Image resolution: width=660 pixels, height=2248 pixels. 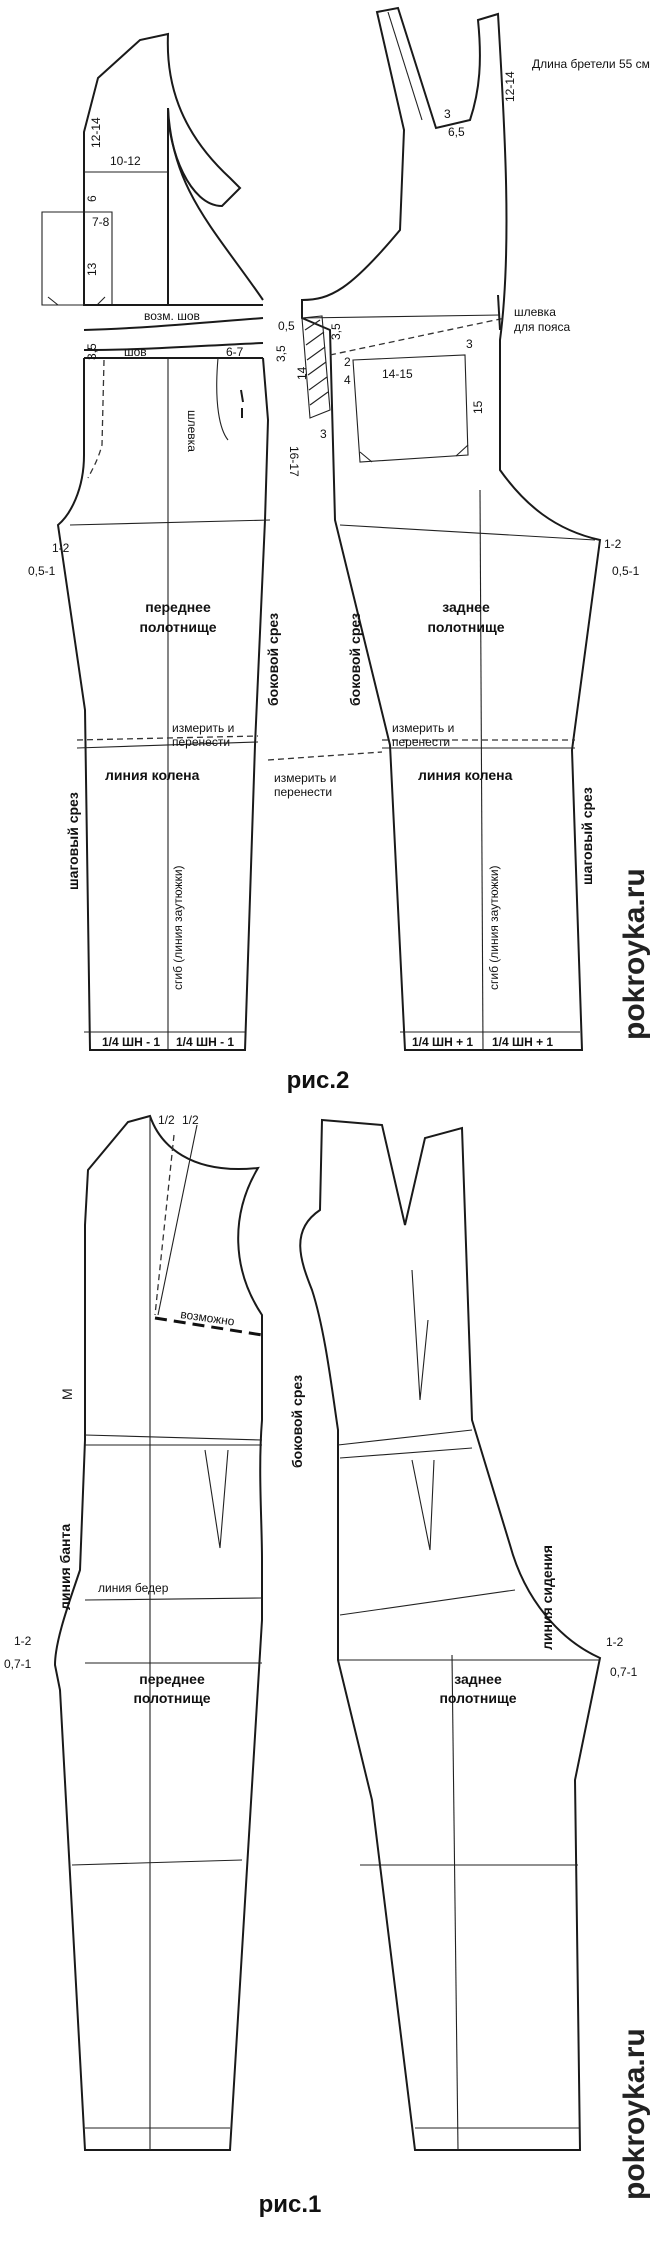 I want to click on fig1-back-title-2: полотнище, so click(x=477, y=1698).